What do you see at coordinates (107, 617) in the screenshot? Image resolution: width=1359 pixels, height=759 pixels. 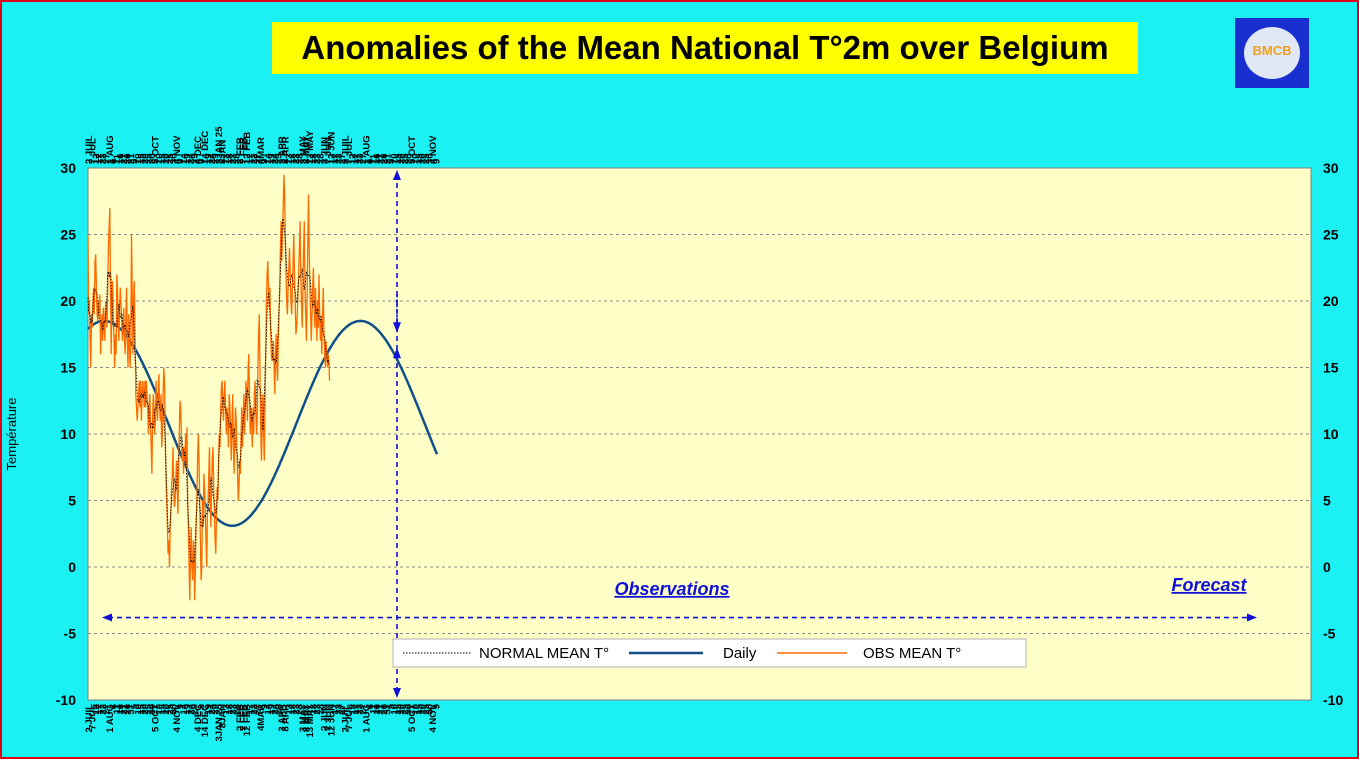 I see `arrow-left-icon` at bounding box center [107, 617].